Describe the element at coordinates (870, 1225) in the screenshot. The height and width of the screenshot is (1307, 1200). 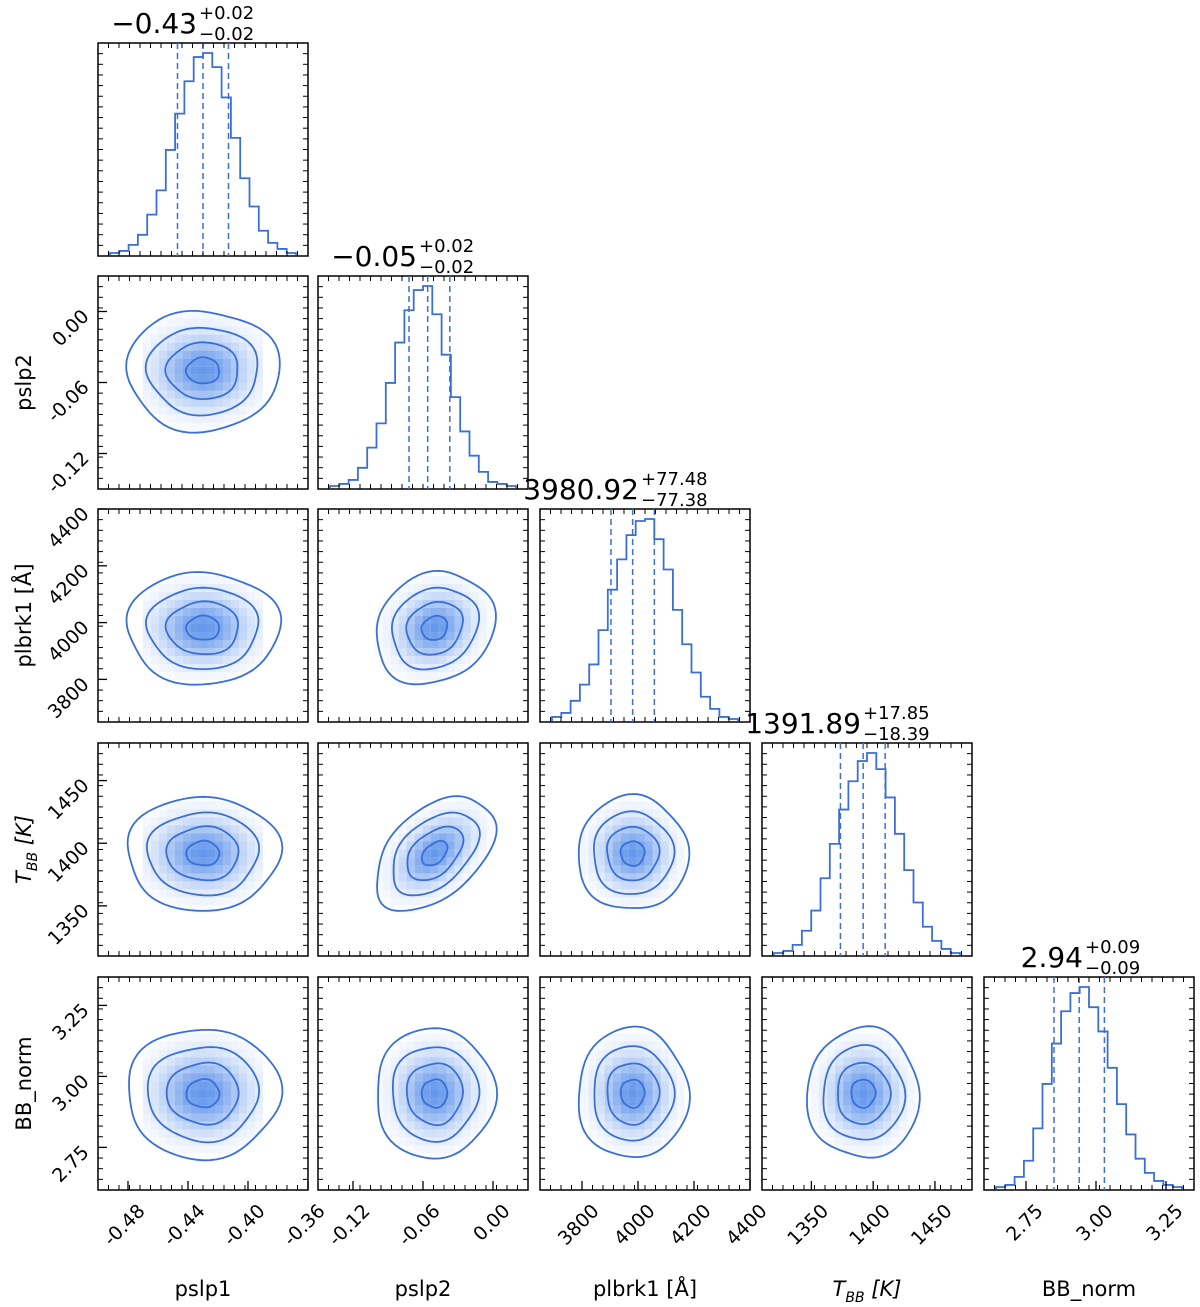
I see `x-tick-label: 1400` at that location.